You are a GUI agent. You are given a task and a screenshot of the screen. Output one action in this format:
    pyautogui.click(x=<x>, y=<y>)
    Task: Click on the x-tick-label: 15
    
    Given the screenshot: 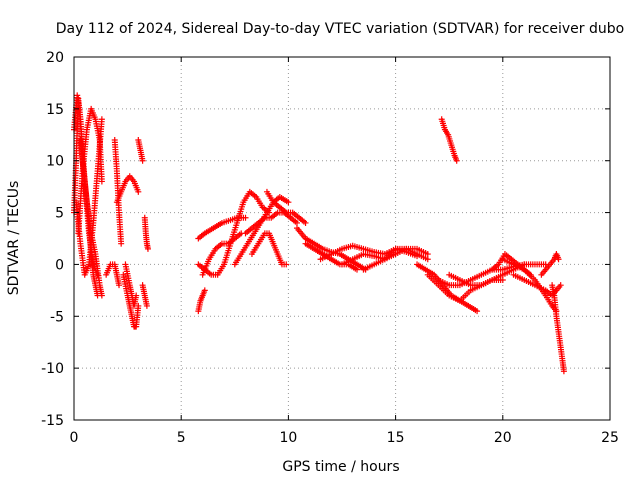 What is the action you would take?
    pyautogui.click(x=396, y=438)
    